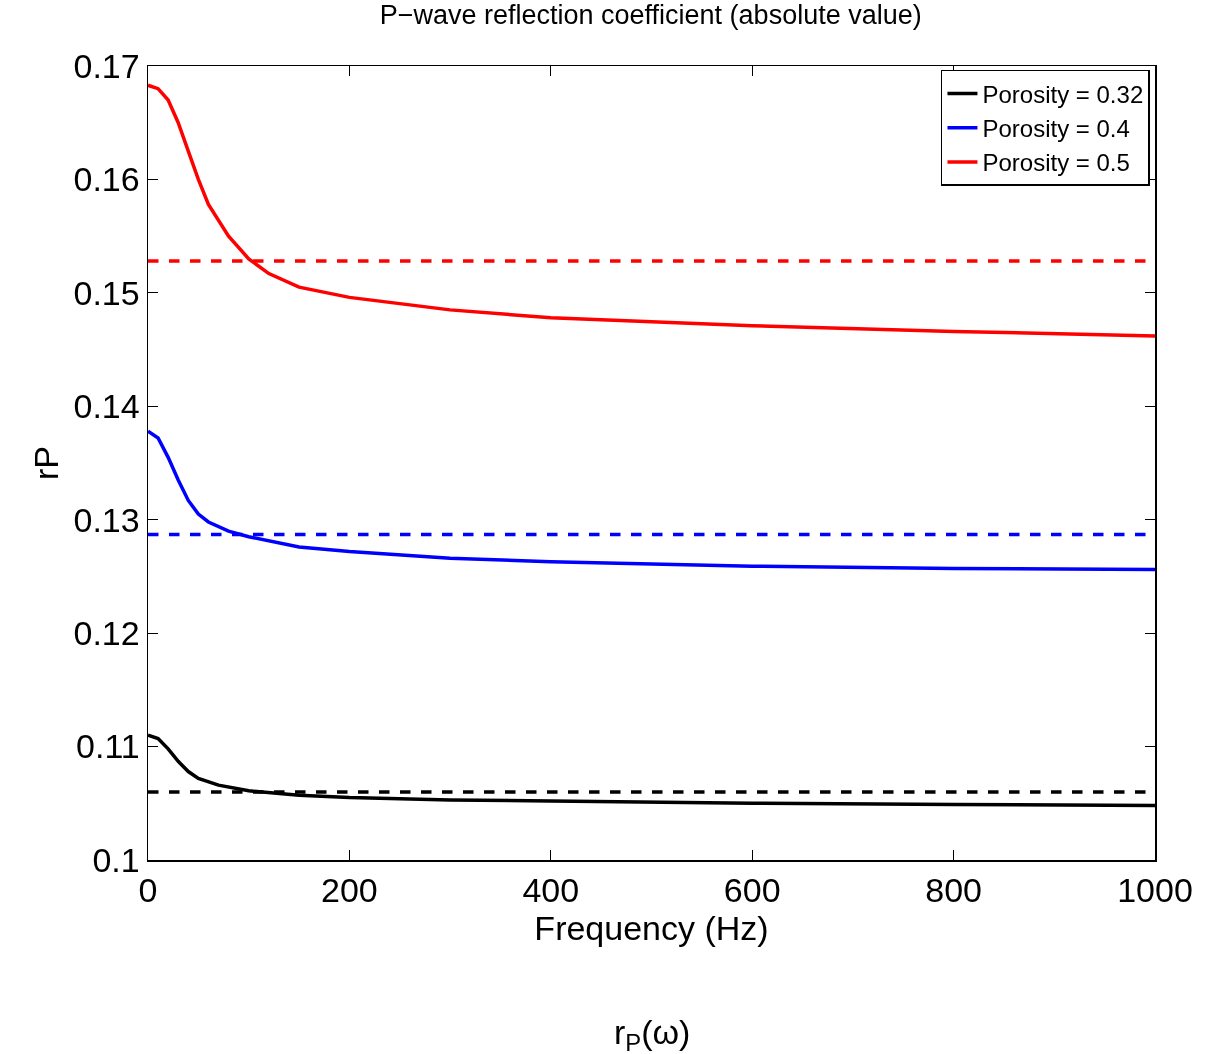 Image resolution: width=1205 pixels, height=1054 pixels. Describe the element at coordinates (752, 890) in the screenshot. I see `x-tick-label: 600` at that location.